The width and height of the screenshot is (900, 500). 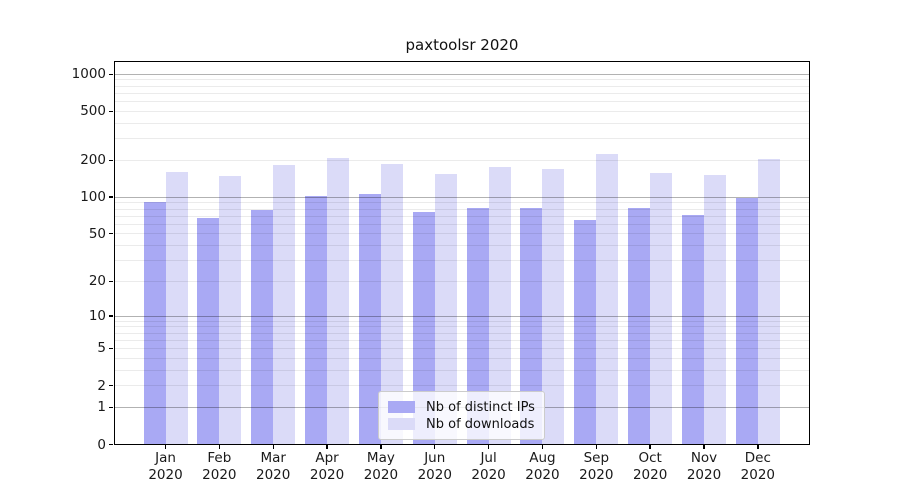 I want to click on y-tick-label: 100, so click(x=93, y=197).